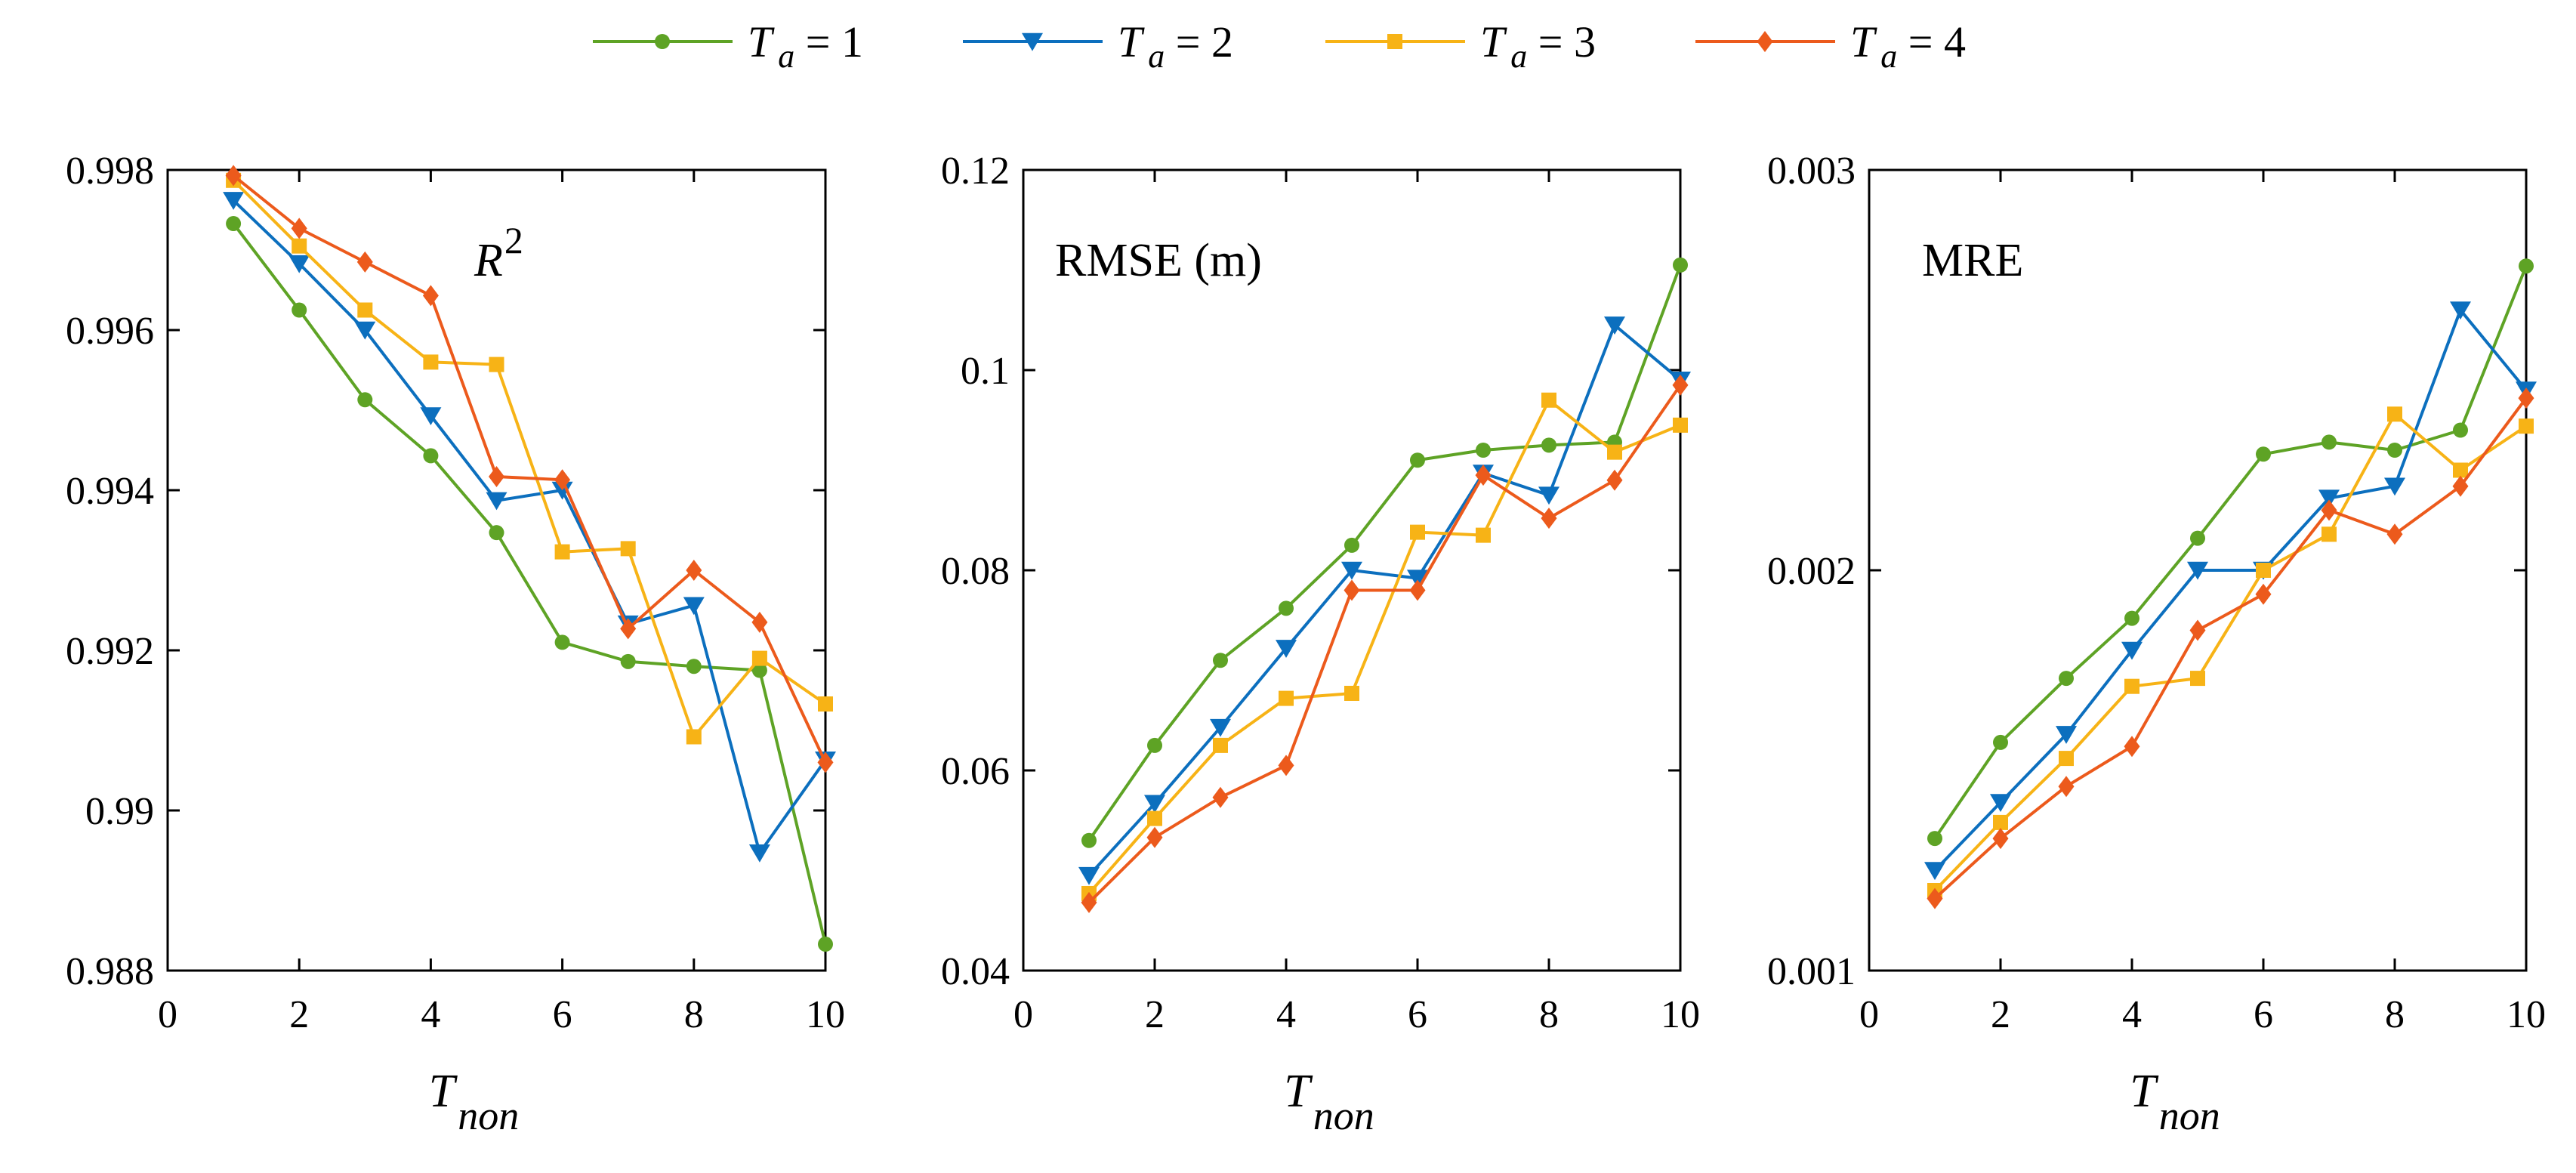  I want to click on y-tick-label: 0.988, so click(110, 971).